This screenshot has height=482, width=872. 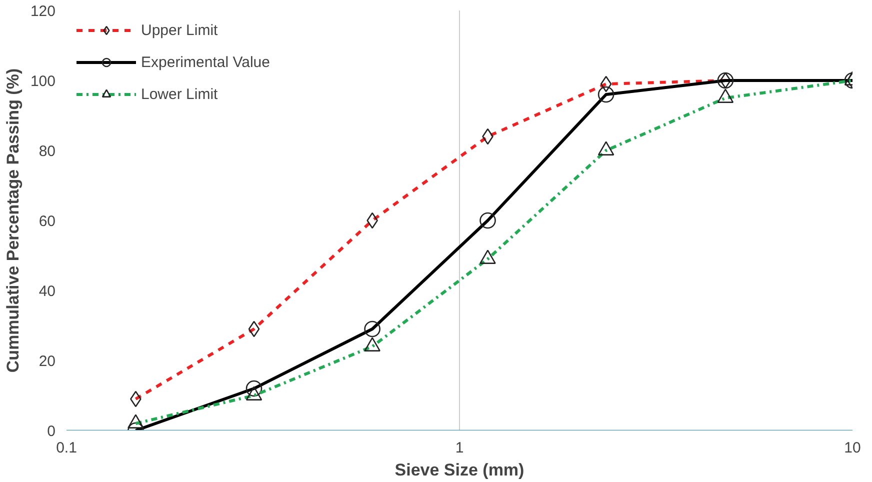 I want to click on legend-label: Experimental Value, so click(x=205, y=62).